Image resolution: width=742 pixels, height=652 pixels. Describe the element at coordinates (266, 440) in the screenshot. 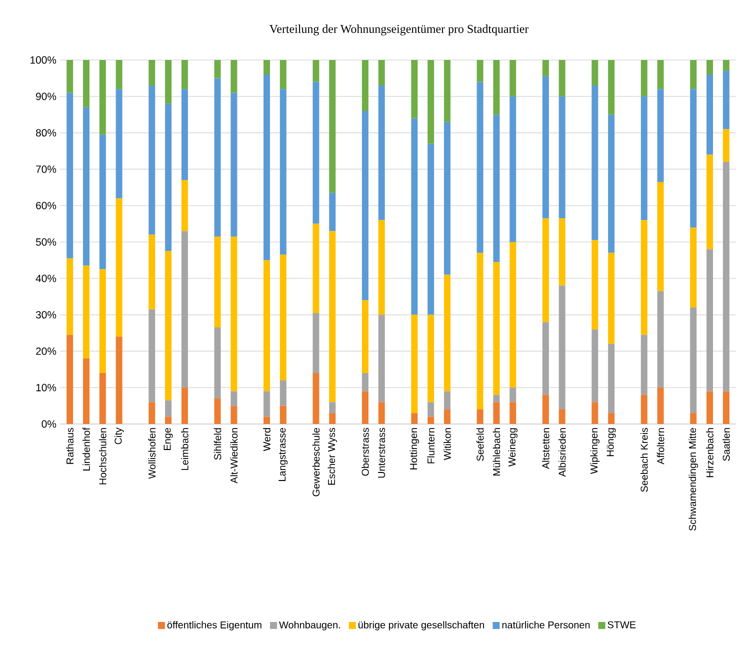

I see `x-tick-label: Werd` at that location.